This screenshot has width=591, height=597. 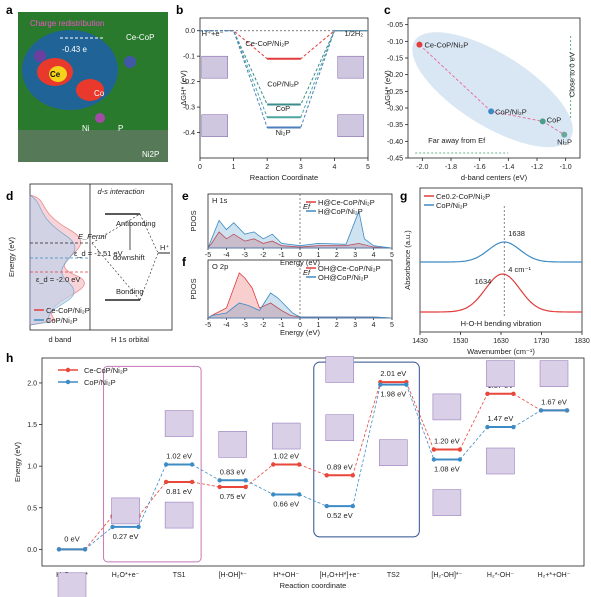 What do you see at coordinates (193, 288) in the screenshot?
I see `y-axis-title-f: PDOS` at bounding box center [193, 288].